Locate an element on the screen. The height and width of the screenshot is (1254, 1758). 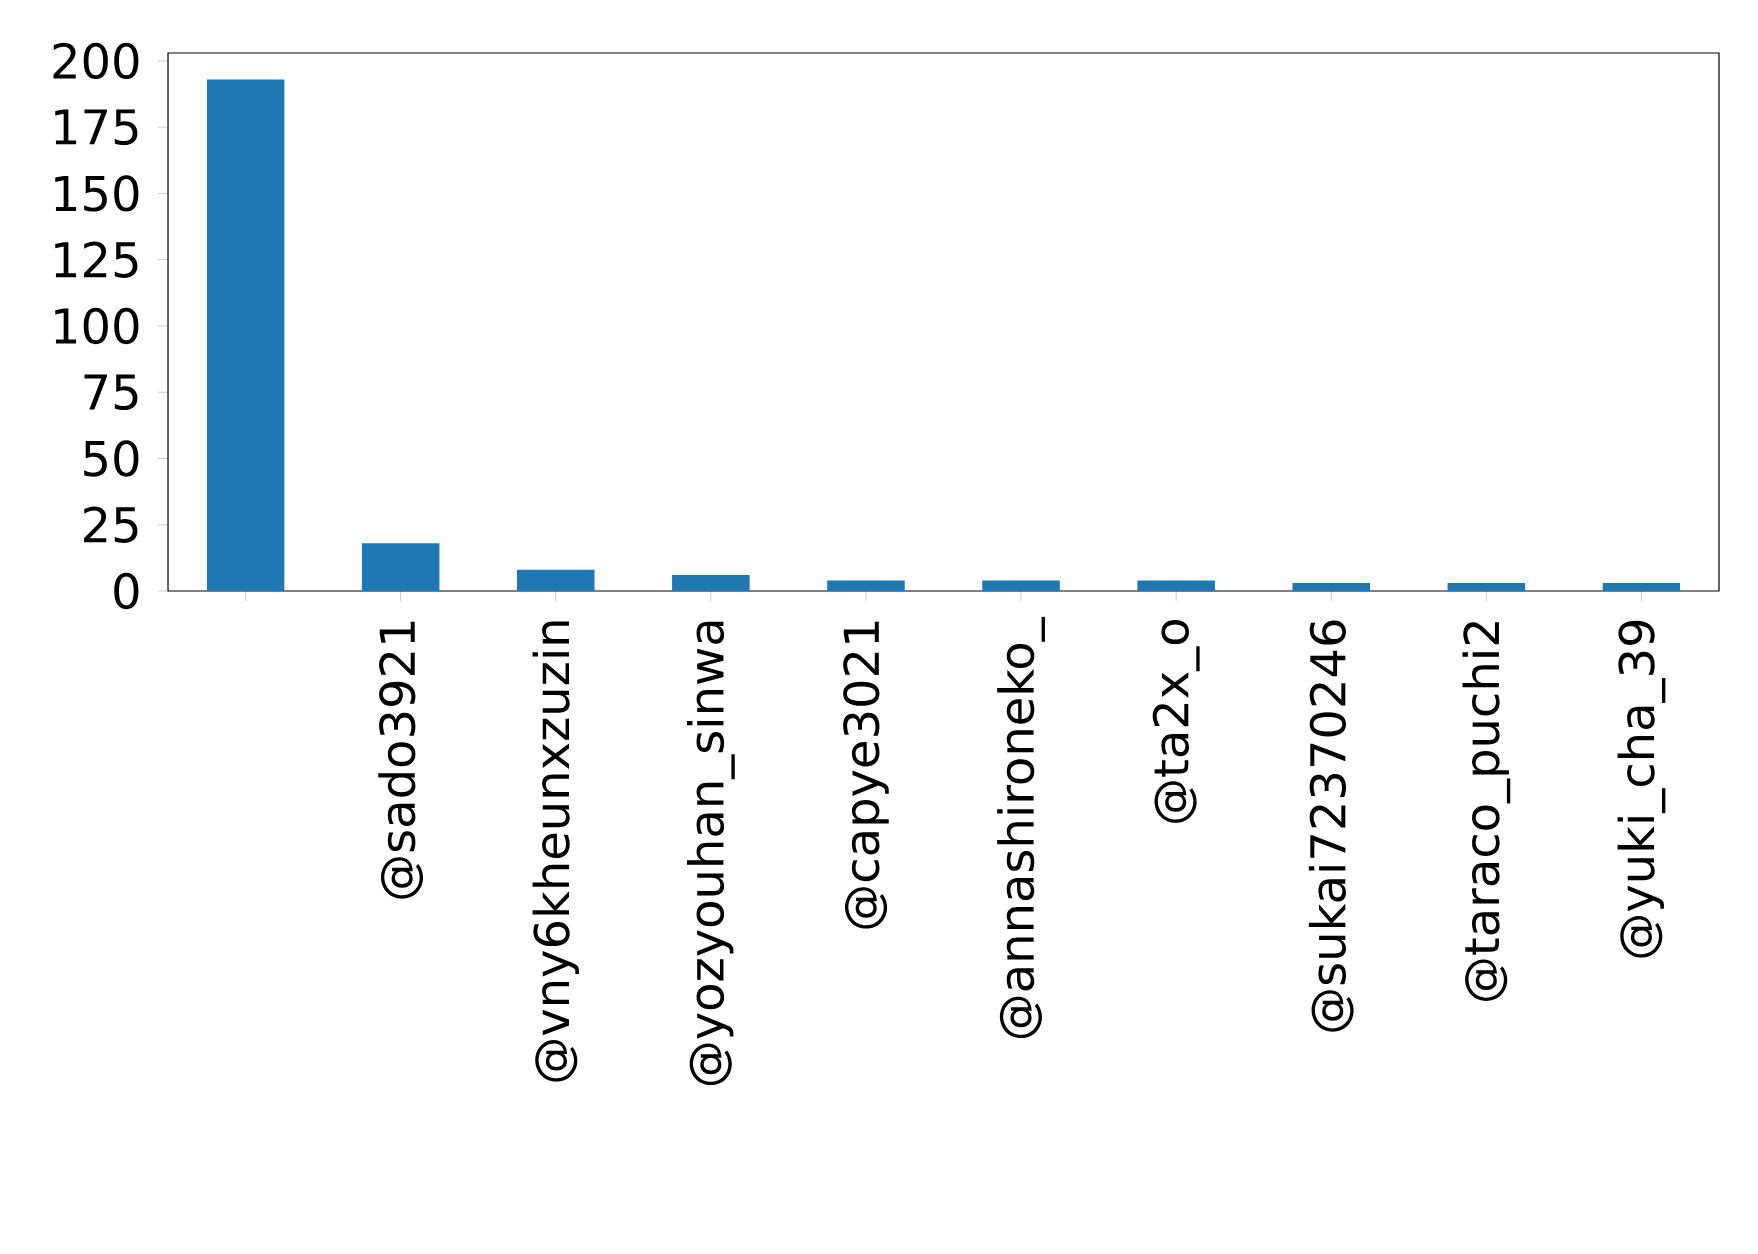
y-tick-label: 75 is located at coordinates (111, 392).